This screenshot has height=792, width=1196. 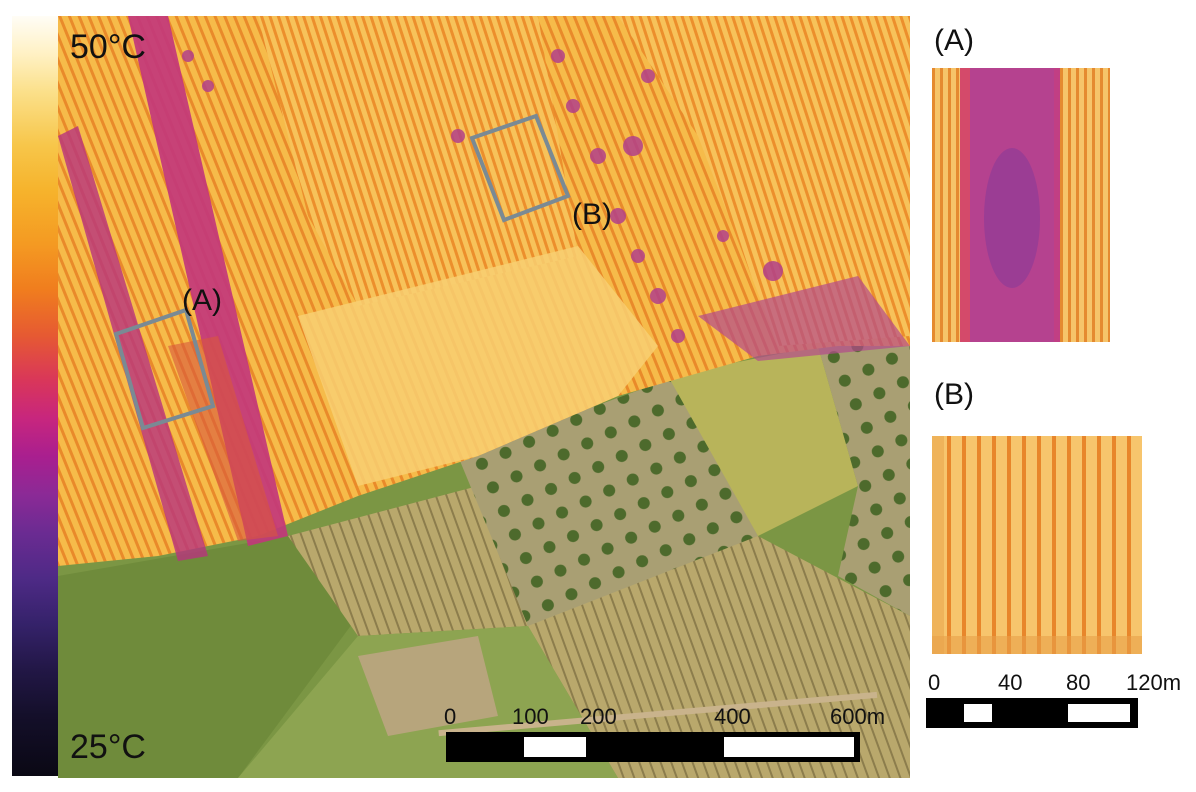 I want to click on scale-tick: 40, so click(x=1010, y=682).